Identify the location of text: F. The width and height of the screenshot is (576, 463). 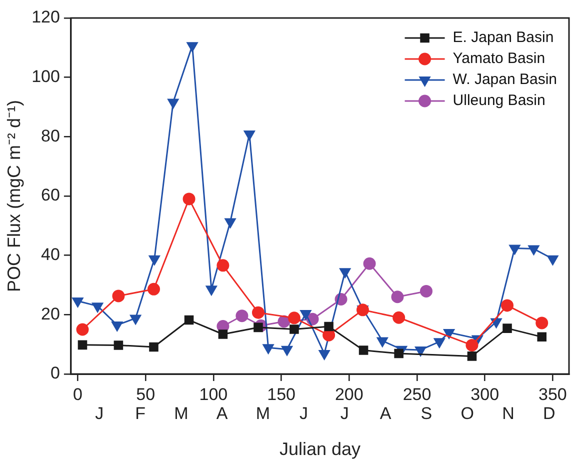
(140, 414).